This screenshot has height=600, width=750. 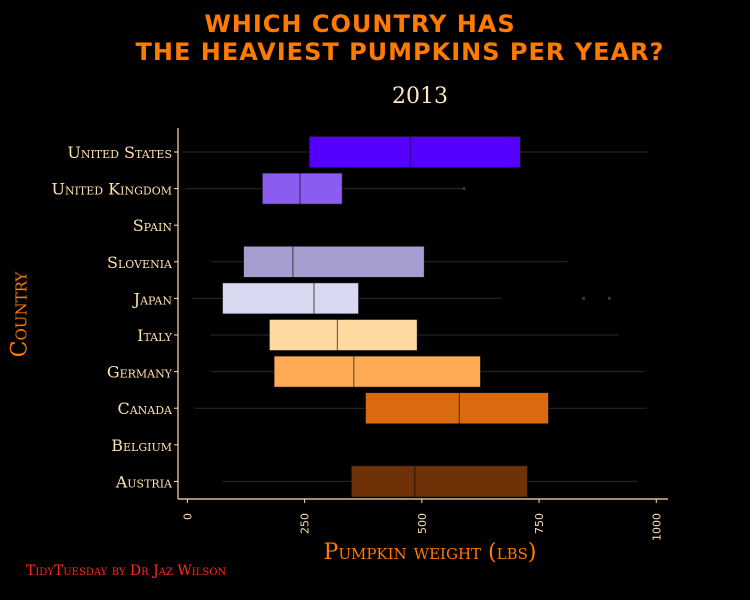 What do you see at coordinates (439, 481) in the screenshot?
I see `box-austria` at bounding box center [439, 481].